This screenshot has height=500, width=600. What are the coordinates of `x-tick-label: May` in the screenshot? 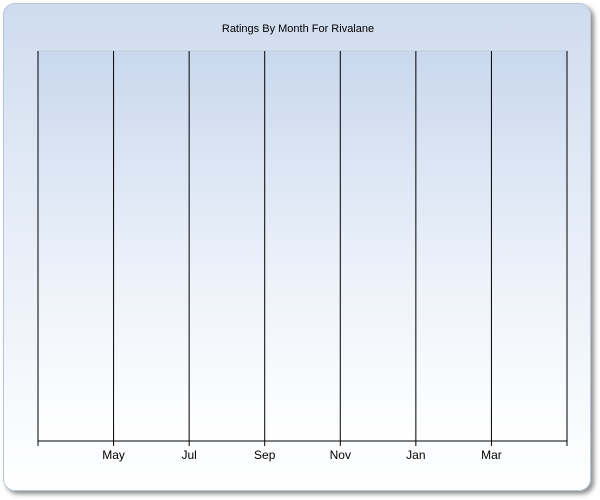 It's located at (113, 455).